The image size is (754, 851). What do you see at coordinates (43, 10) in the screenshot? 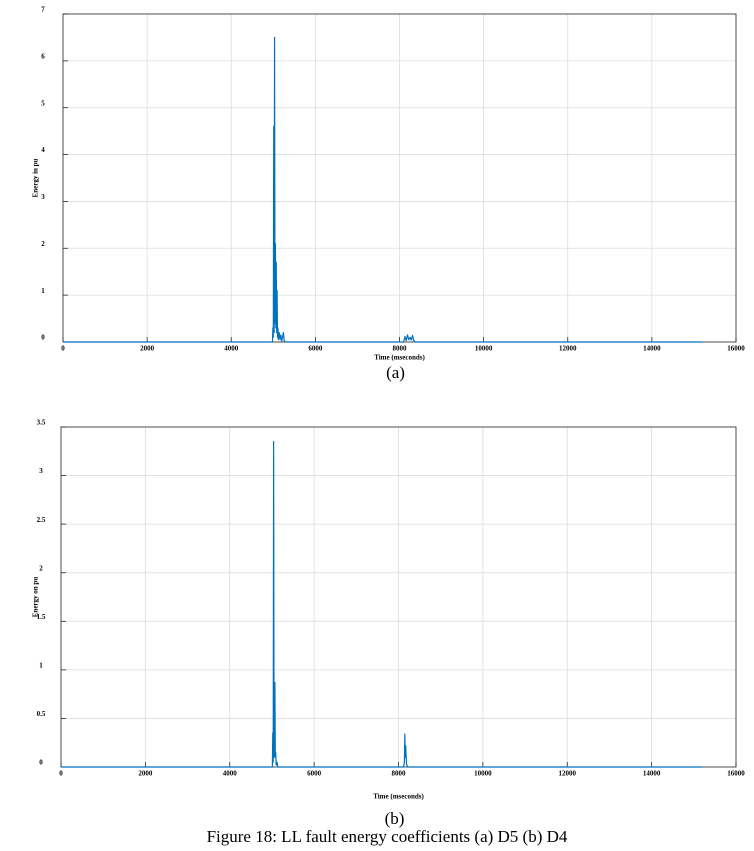
I see `y-tick-label: 7` at bounding box center [43, 10].